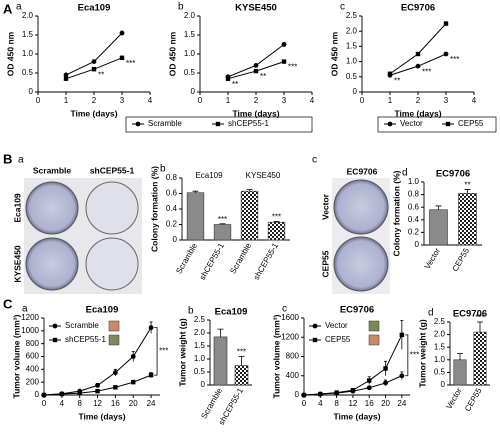 This screenshot has height=433, width=500. I want to click on x-tick-label: Scramble, so click(240, 258).